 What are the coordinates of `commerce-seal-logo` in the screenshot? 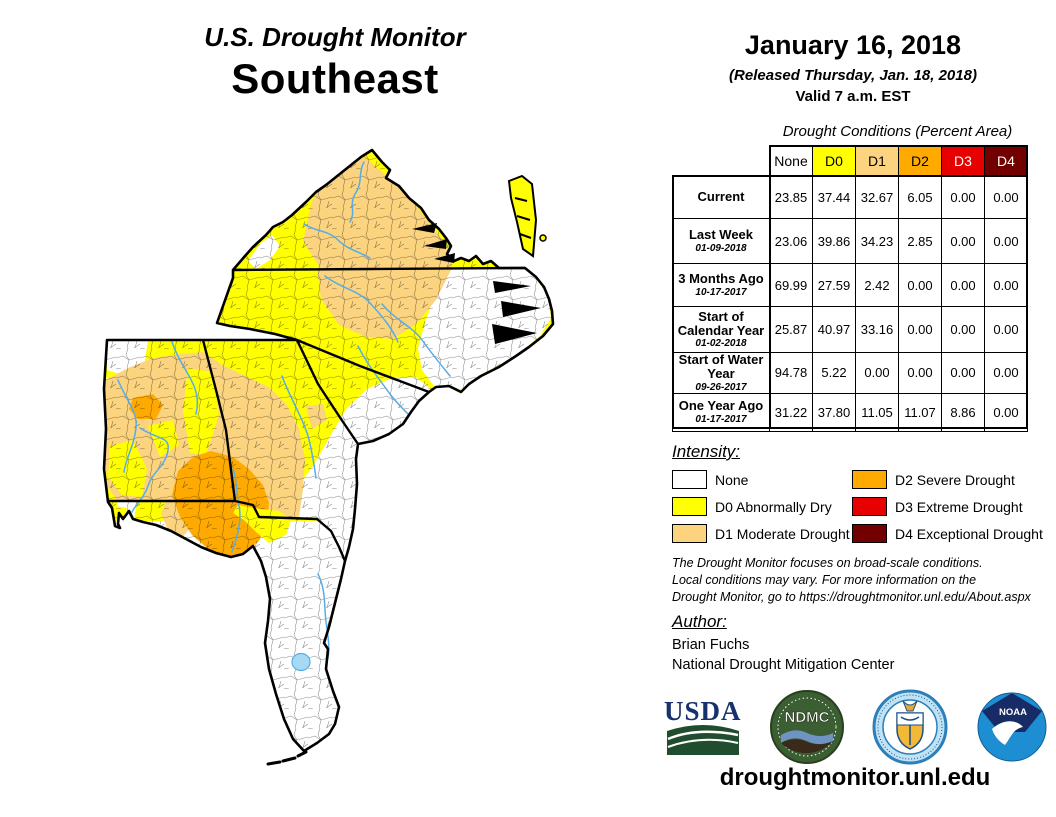 It's located at (910, 727).